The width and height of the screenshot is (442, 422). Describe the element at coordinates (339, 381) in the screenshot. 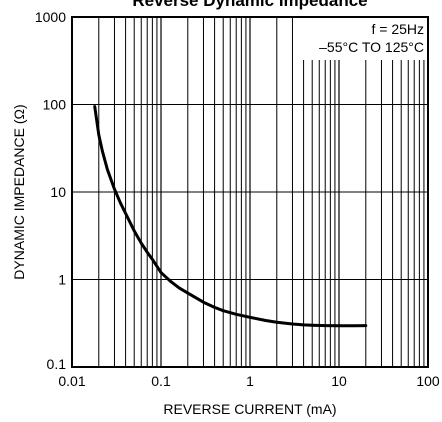

I see `x-tick-label: 10` at that location.